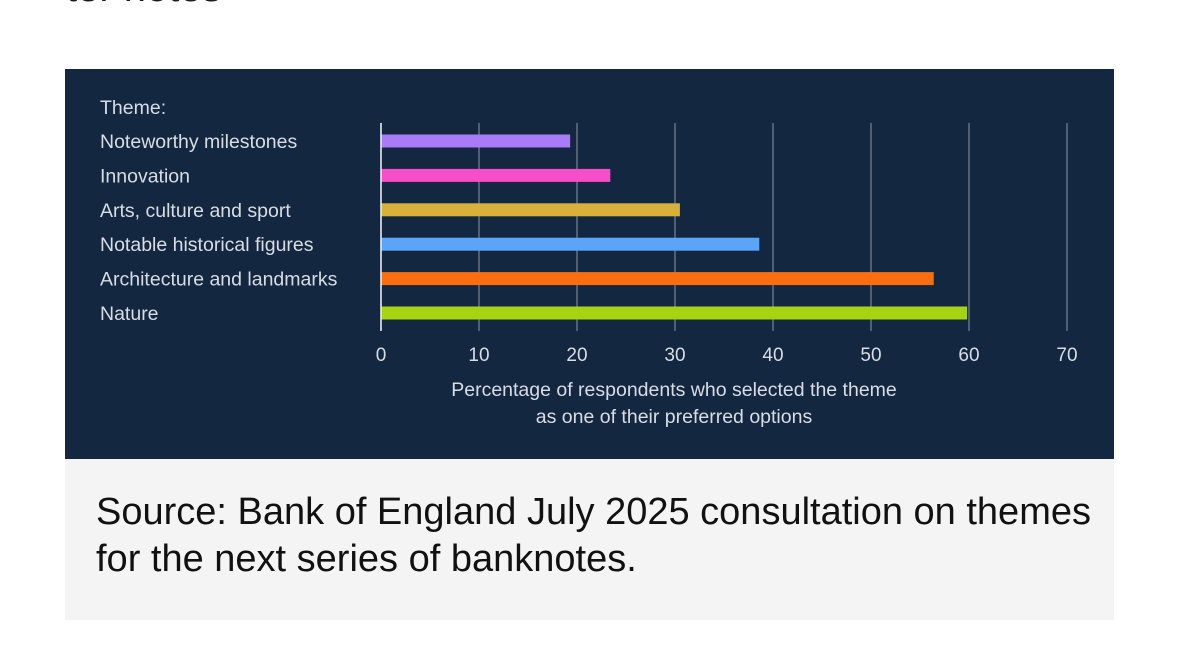  I want to click on x-tick-label: 60, so click(968, 355).